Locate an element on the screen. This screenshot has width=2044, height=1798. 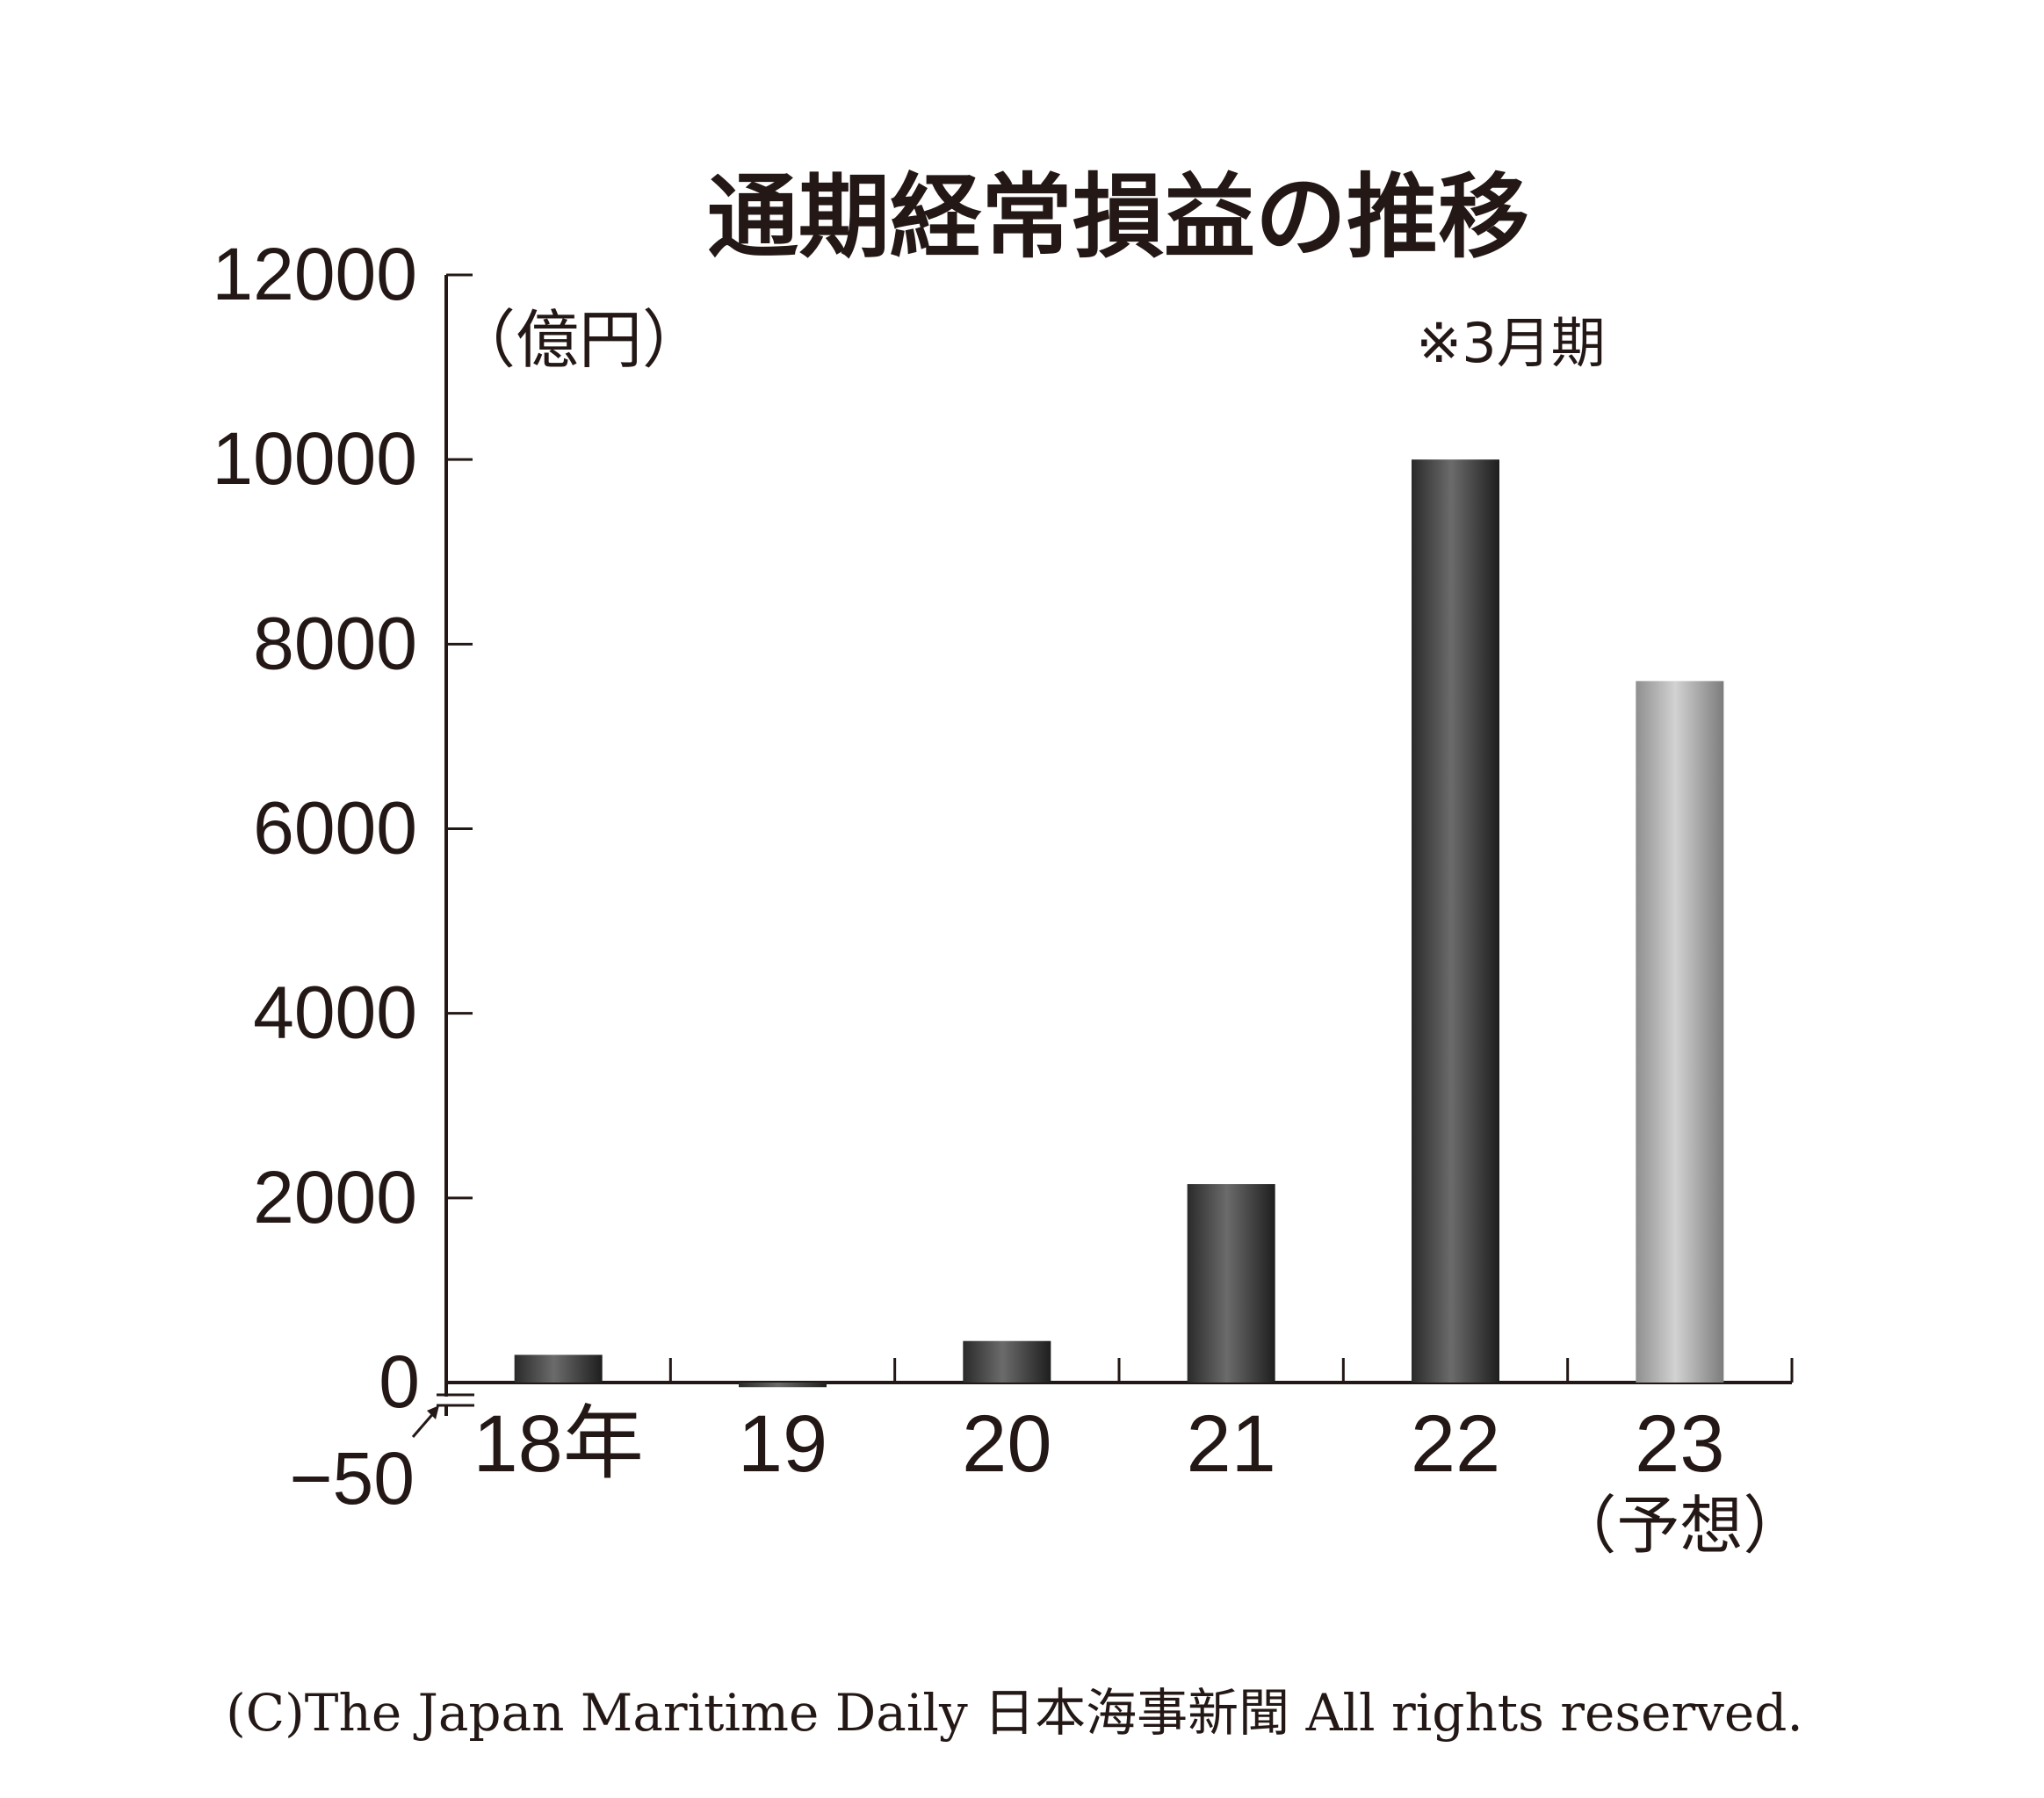
y-tick-label: 4000 is located at coordinates (335, 1012).